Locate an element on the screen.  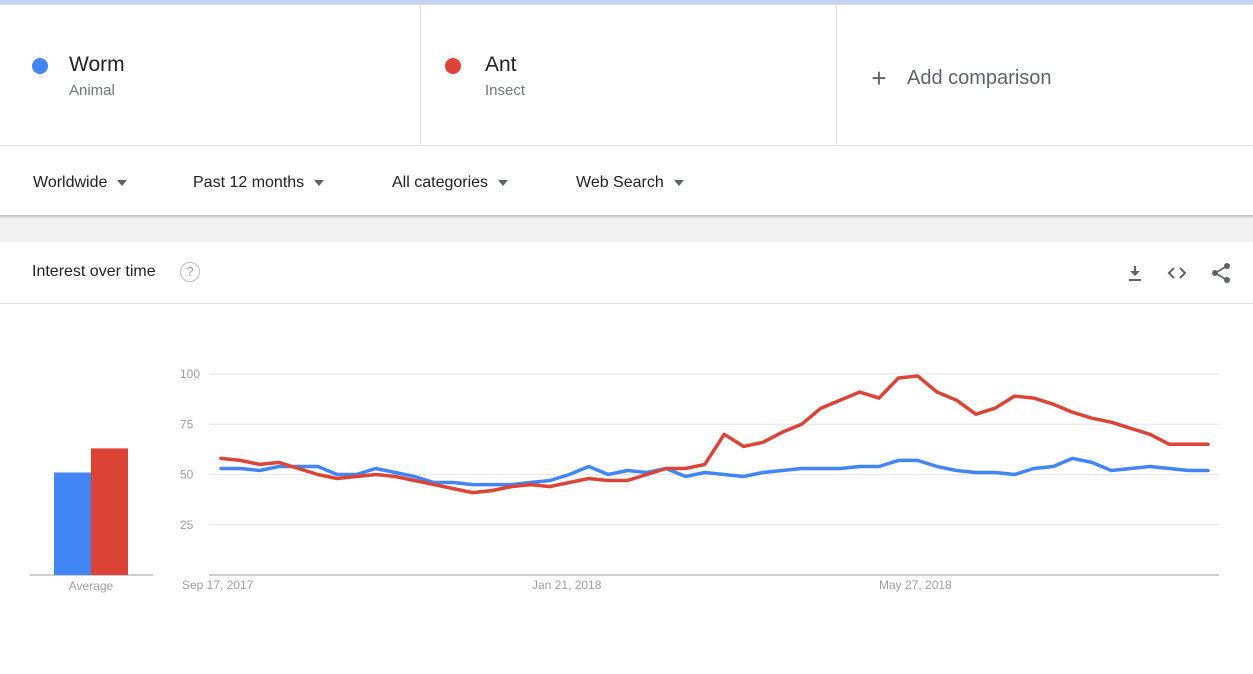
filter-category-dropdown: All categories is located at coordinates (450, 183).